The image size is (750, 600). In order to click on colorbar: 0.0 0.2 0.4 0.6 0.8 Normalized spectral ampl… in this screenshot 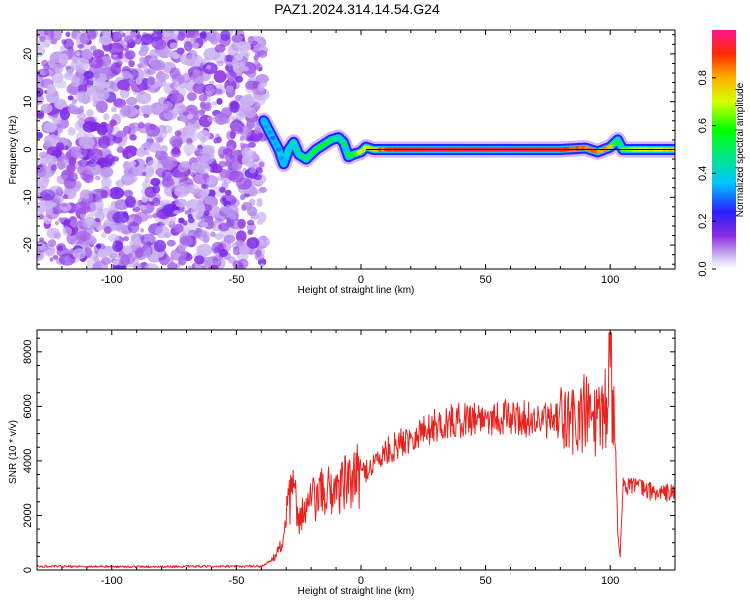, I will do `click(721, 153)`.